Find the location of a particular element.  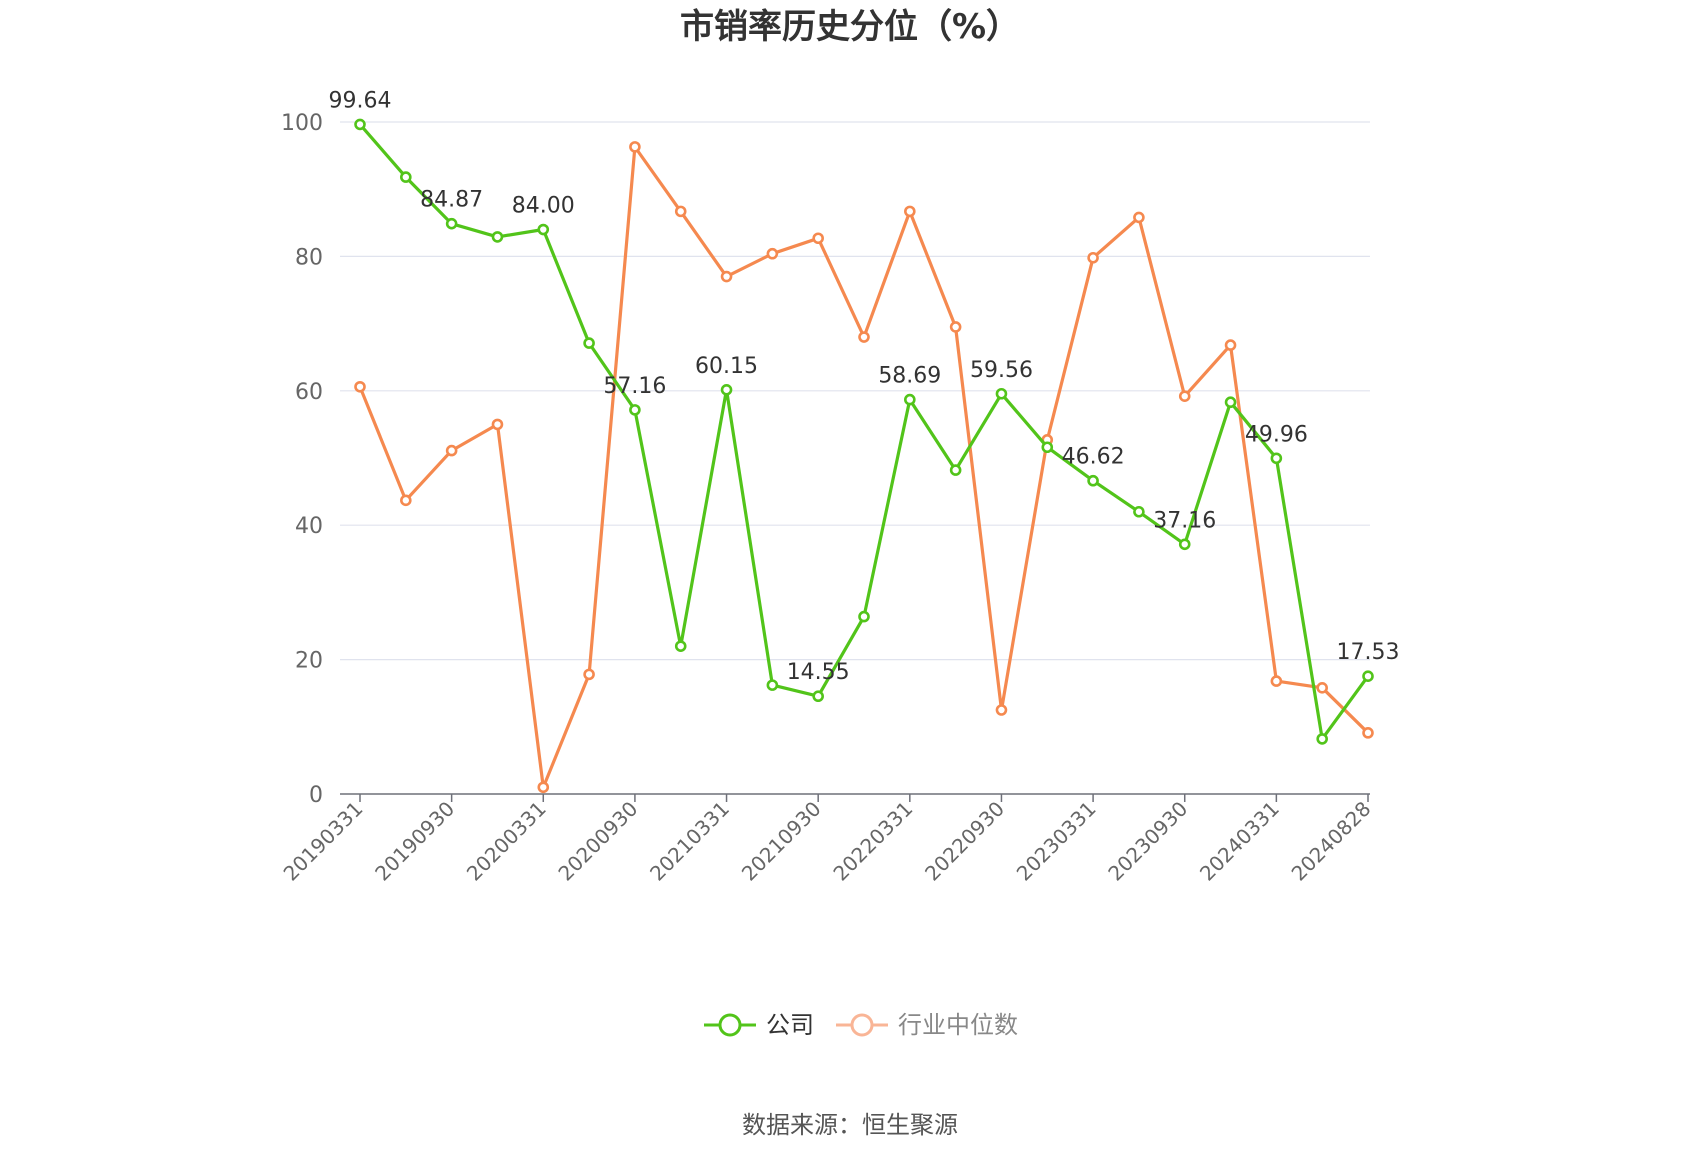

x-tick-label: 20220331 is located at coordinates (872, 841).